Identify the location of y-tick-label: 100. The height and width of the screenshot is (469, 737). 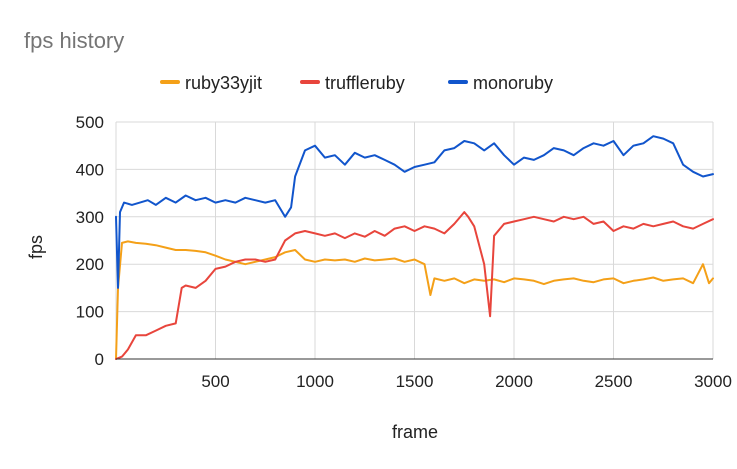
(90, 312).